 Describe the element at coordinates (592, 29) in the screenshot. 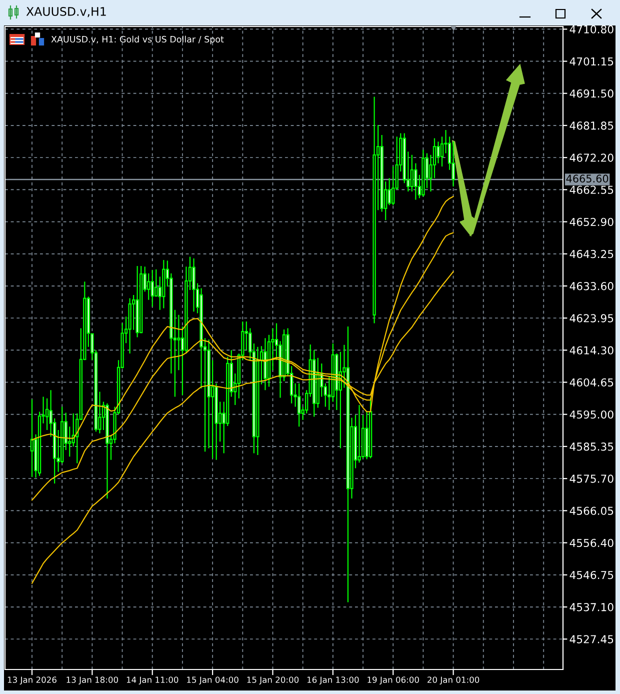

I see `y-tick-label: 4710.80` at that location.